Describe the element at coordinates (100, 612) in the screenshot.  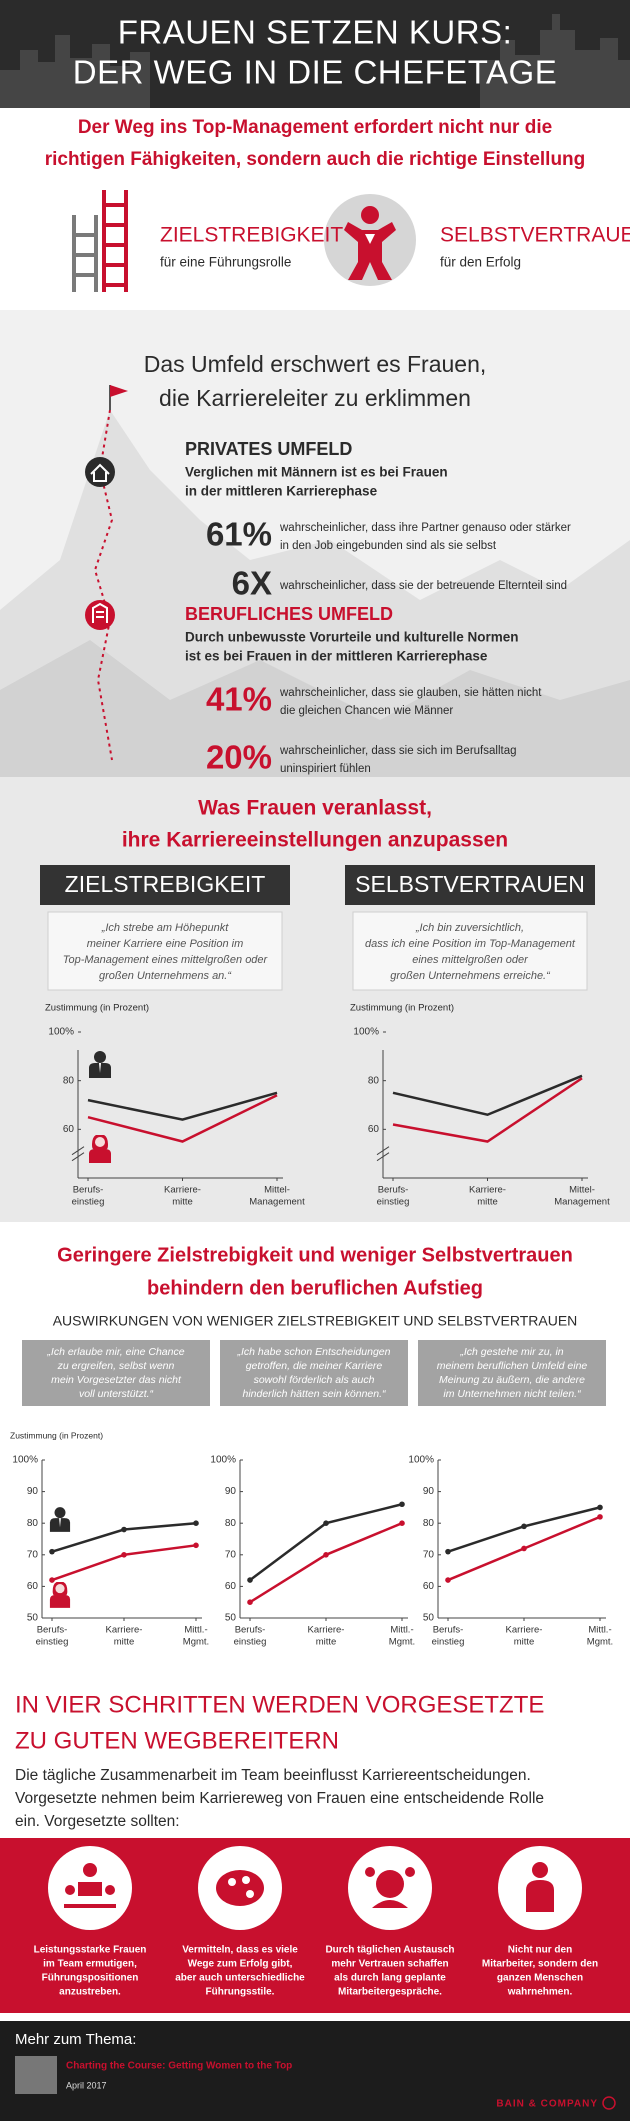
I see `office-glyph` at that location.